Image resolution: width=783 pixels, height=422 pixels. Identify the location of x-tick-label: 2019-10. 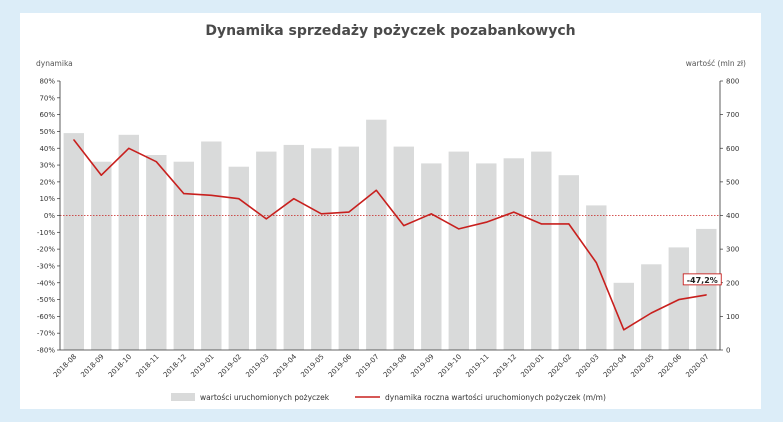
(450, 366).